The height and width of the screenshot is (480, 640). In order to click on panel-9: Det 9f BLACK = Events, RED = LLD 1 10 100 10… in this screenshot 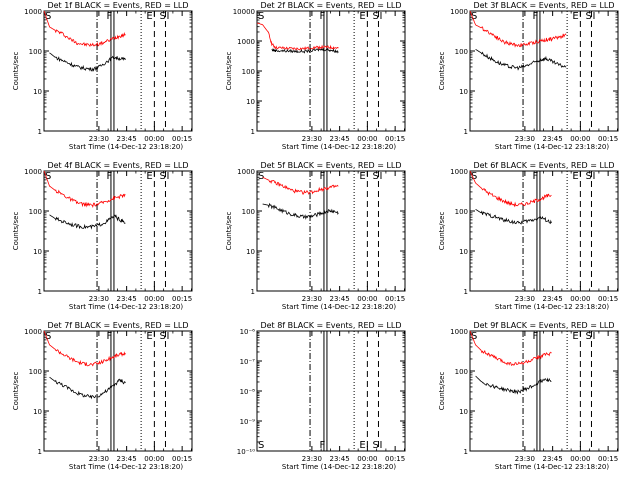, I will do `click(528, 396)`.